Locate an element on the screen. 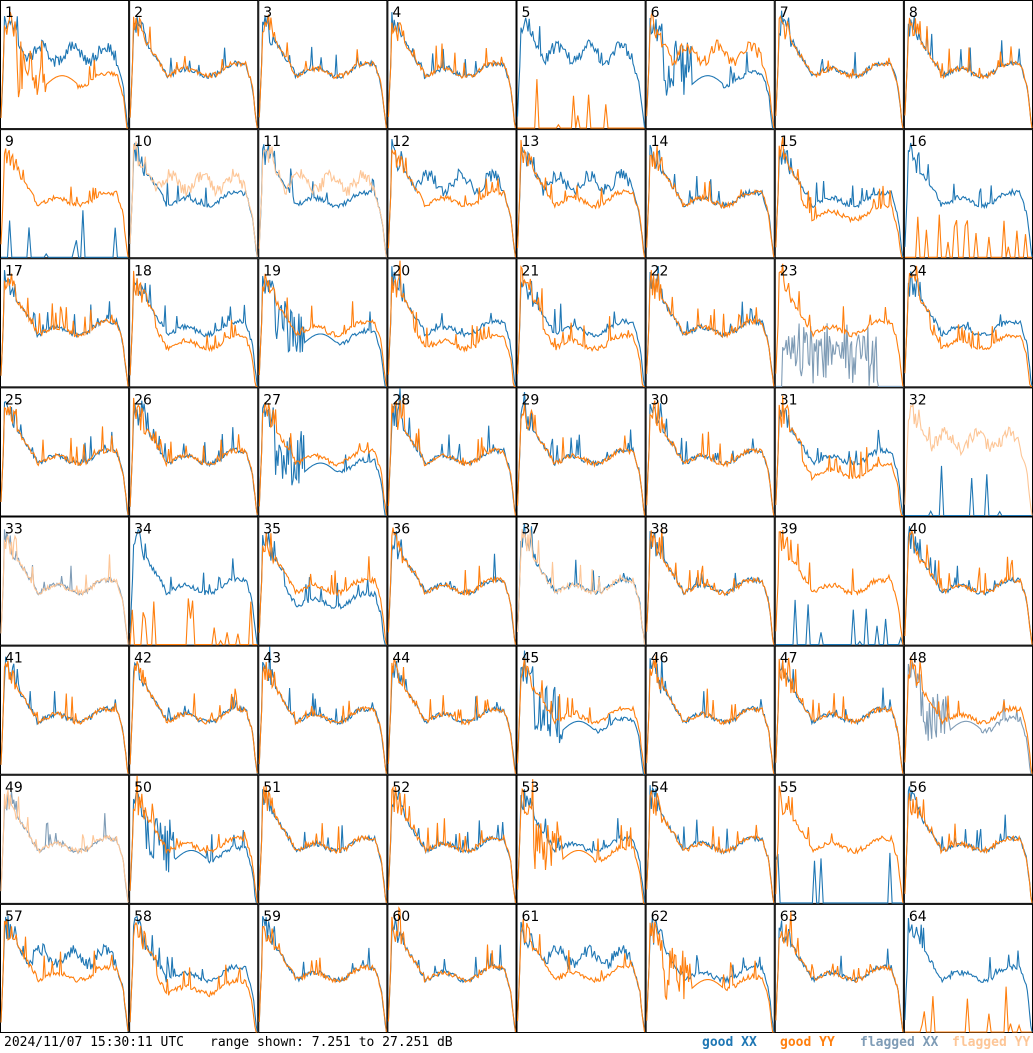  panel-label: 8 is located at coordinates (913, 13).